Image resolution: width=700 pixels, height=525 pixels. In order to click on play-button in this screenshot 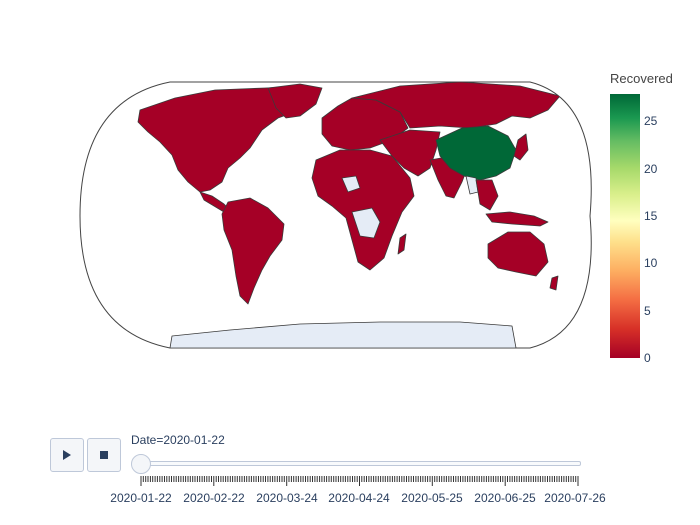, I will do `click(67, 455)`.